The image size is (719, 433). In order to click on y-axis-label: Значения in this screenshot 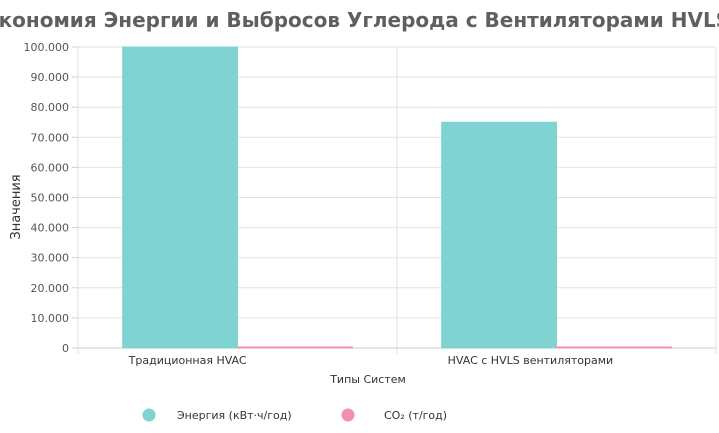, I will do `click(16, 206)`.